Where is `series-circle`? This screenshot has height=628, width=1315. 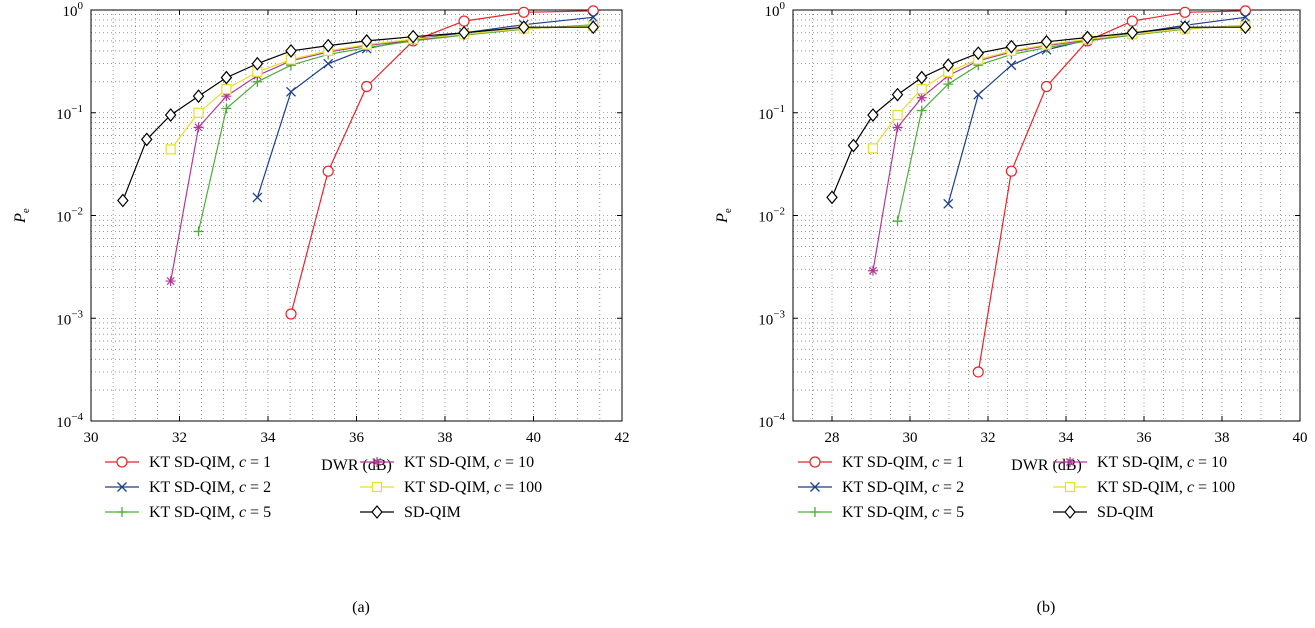
series-circle is located at coordinates (1112, 191).